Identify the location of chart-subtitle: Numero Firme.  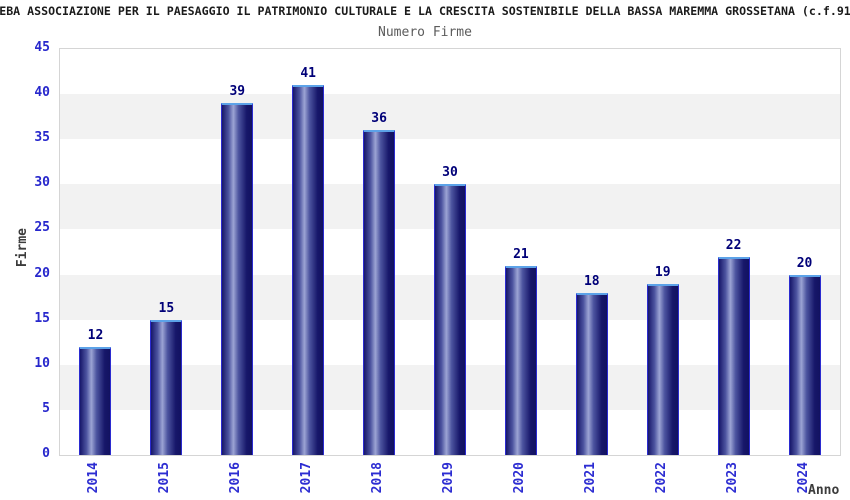
(425, 32).